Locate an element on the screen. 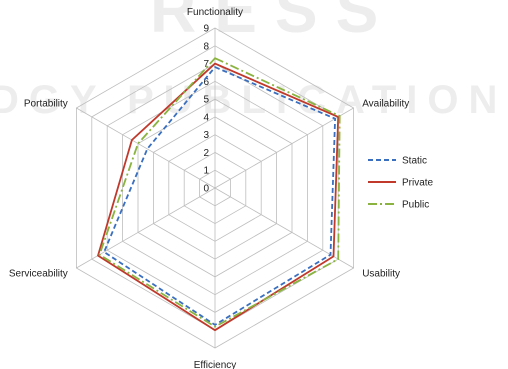  tick-label: 6 is located at coordinates (206, 82).